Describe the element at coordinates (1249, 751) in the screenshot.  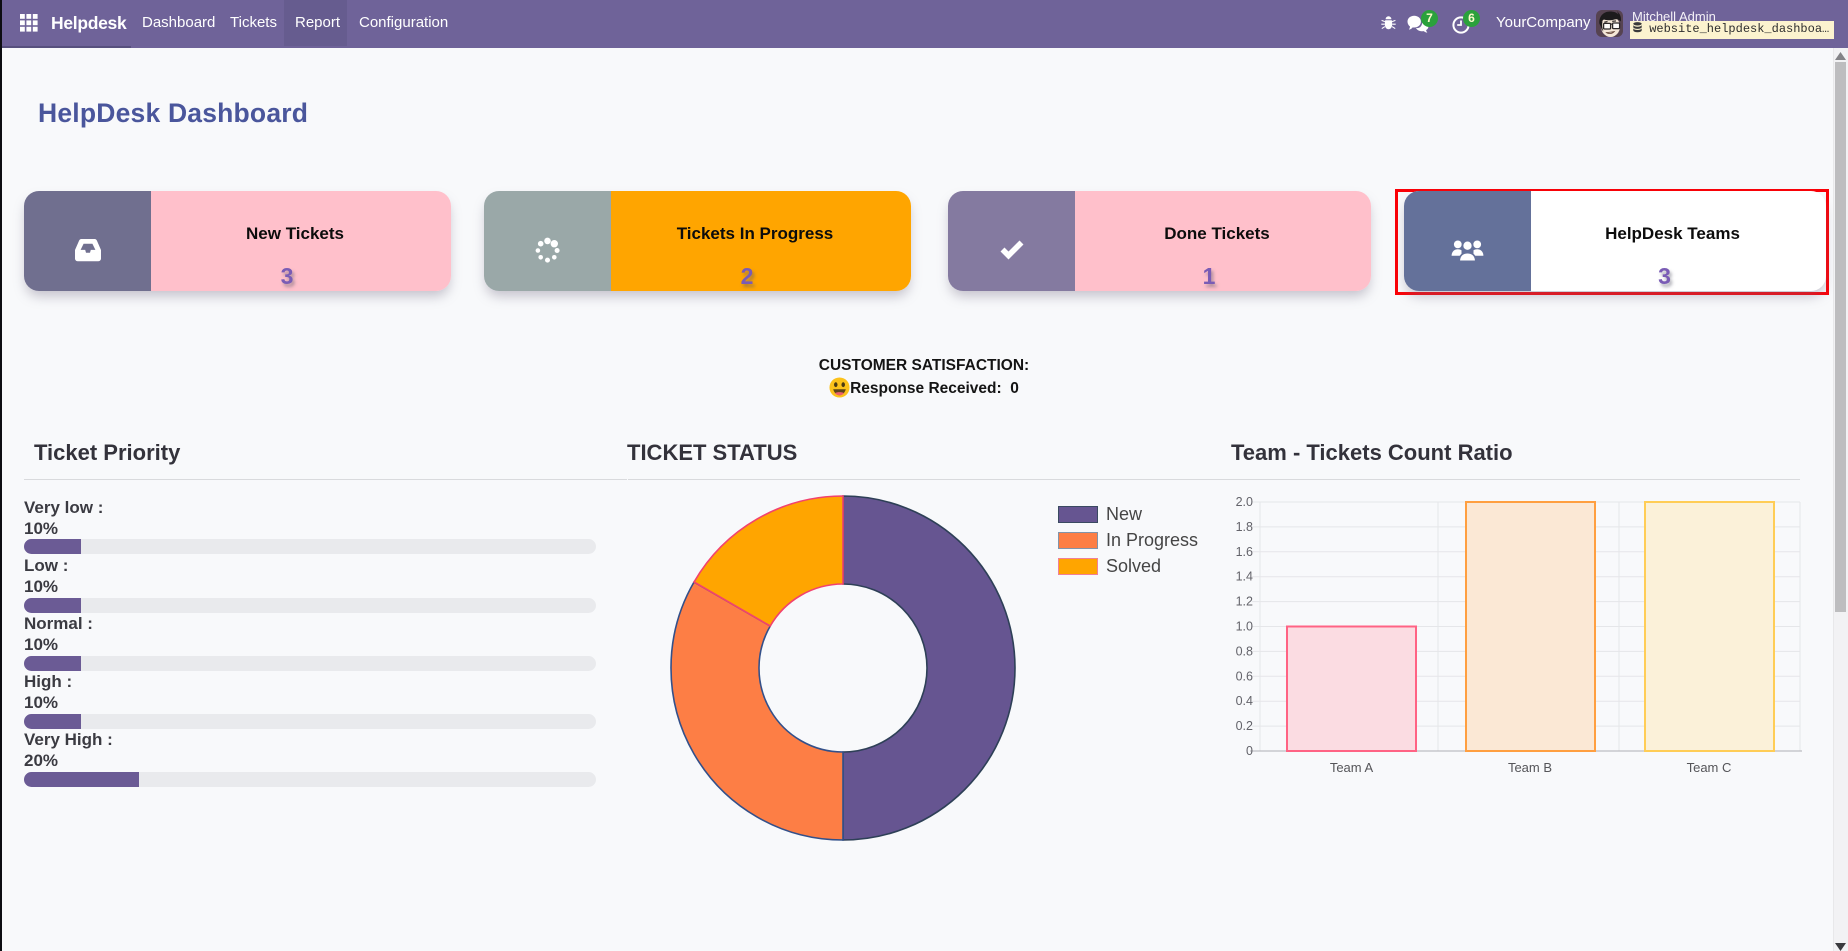
I see `svg-text: 0` at that location.